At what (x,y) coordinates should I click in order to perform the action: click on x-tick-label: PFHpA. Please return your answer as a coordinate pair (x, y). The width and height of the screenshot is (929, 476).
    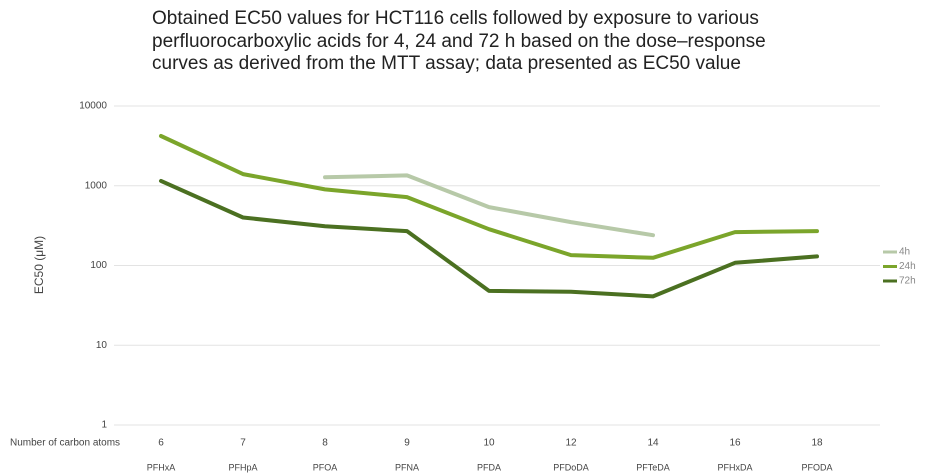
    Looking at the image, I should click on (242, 467).